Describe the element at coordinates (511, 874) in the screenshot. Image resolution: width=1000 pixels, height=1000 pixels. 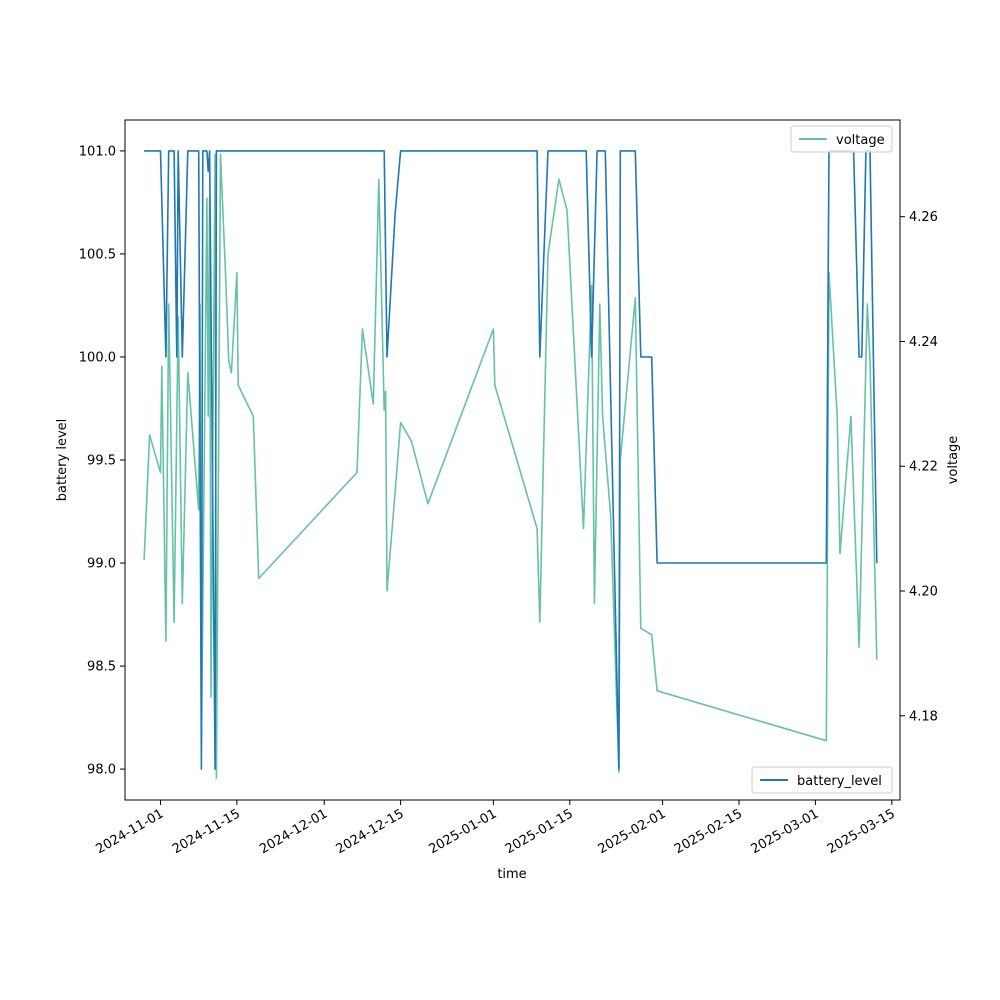
I see `x-axis-label: time` at that location.